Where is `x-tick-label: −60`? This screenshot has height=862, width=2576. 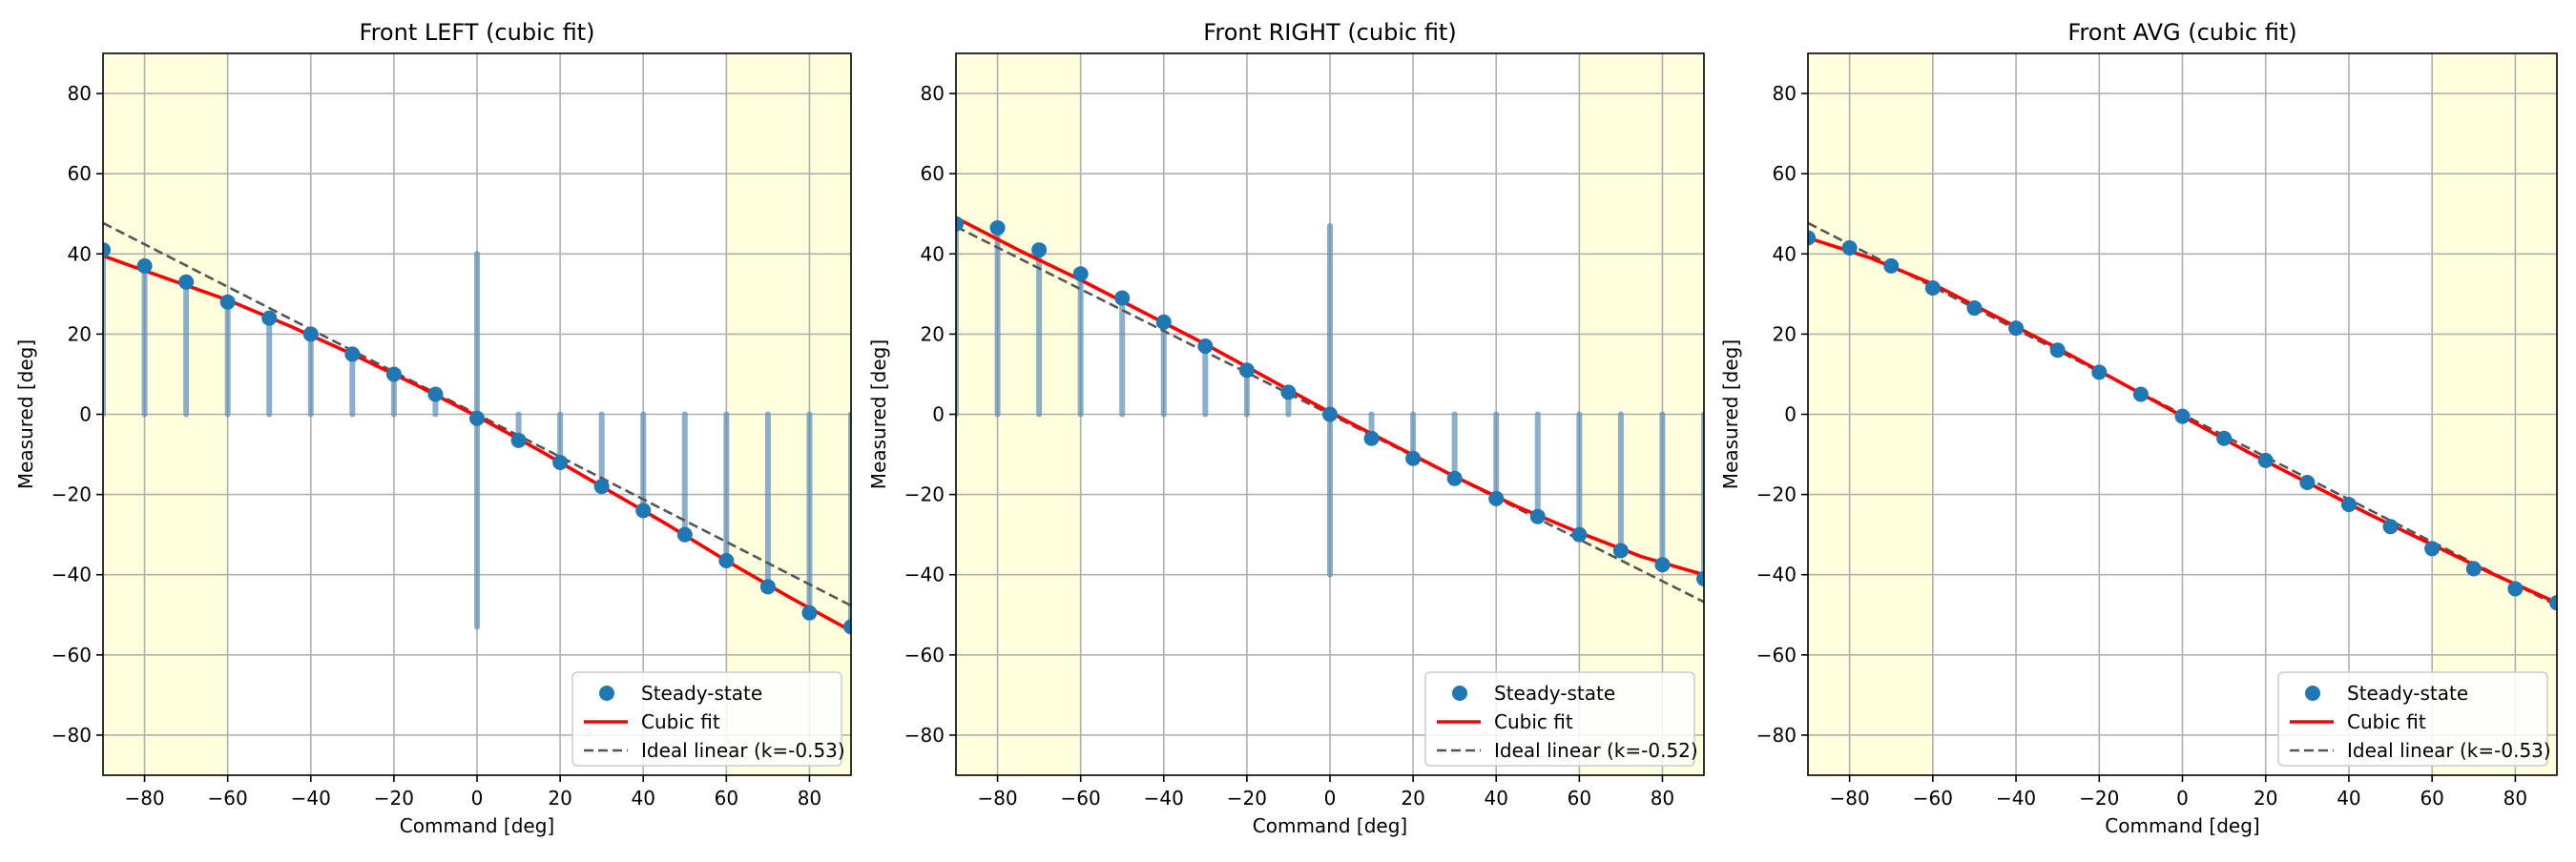 x-tick-label: −60 is located at coordinates (228, 798).